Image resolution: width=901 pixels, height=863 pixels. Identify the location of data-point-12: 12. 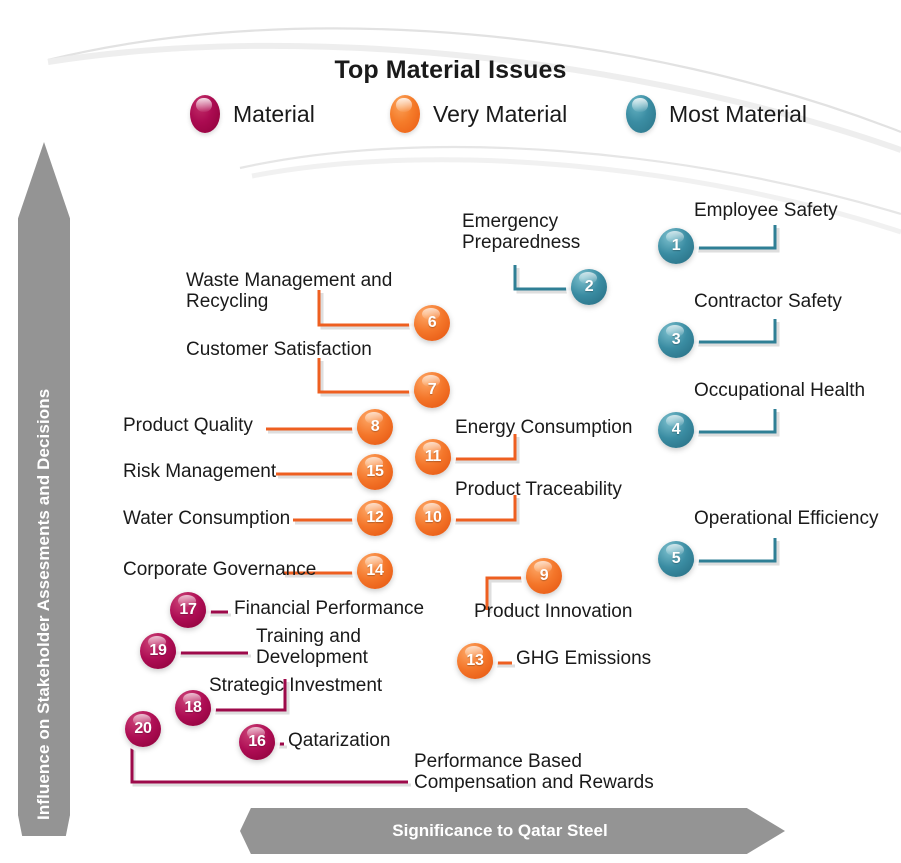
(375, 518).